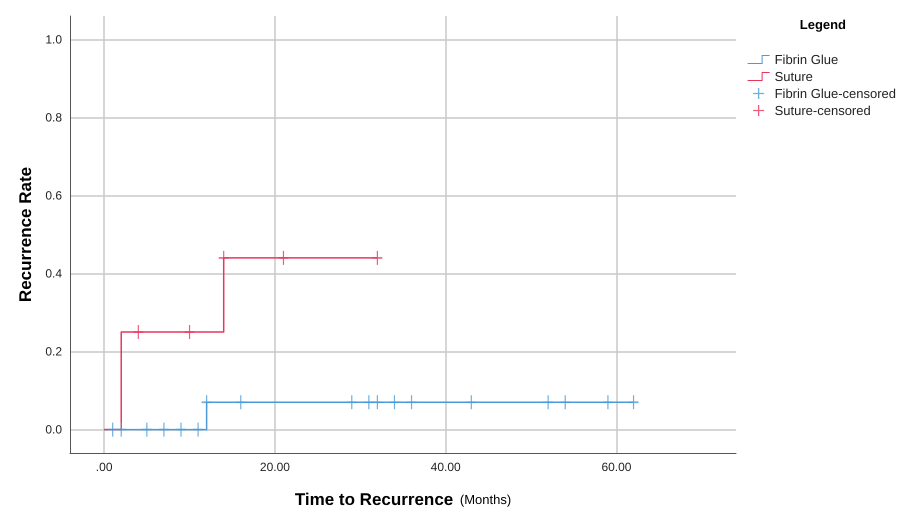 The image size is (909, 521). What do you see at coordinates (53, 351) in the screenshot?
I see `y-tick-label: 0.2` at bounding box center [53, 351].